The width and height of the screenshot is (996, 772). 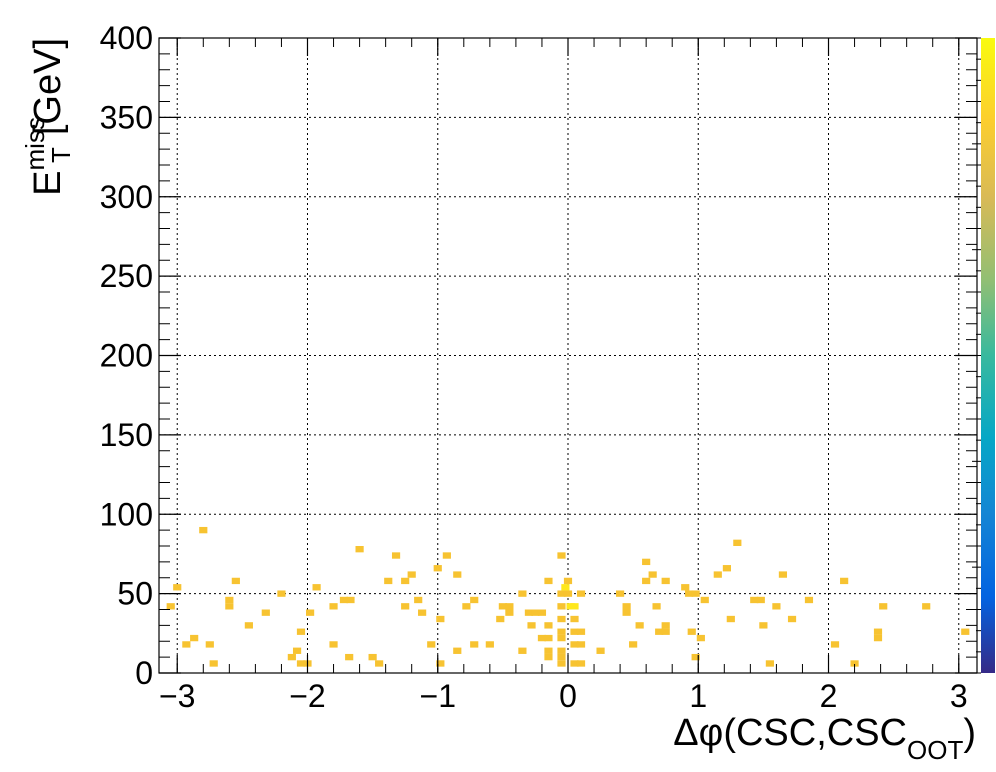 I want to click on x-tick-label: 3, so click(x=959, y=696).